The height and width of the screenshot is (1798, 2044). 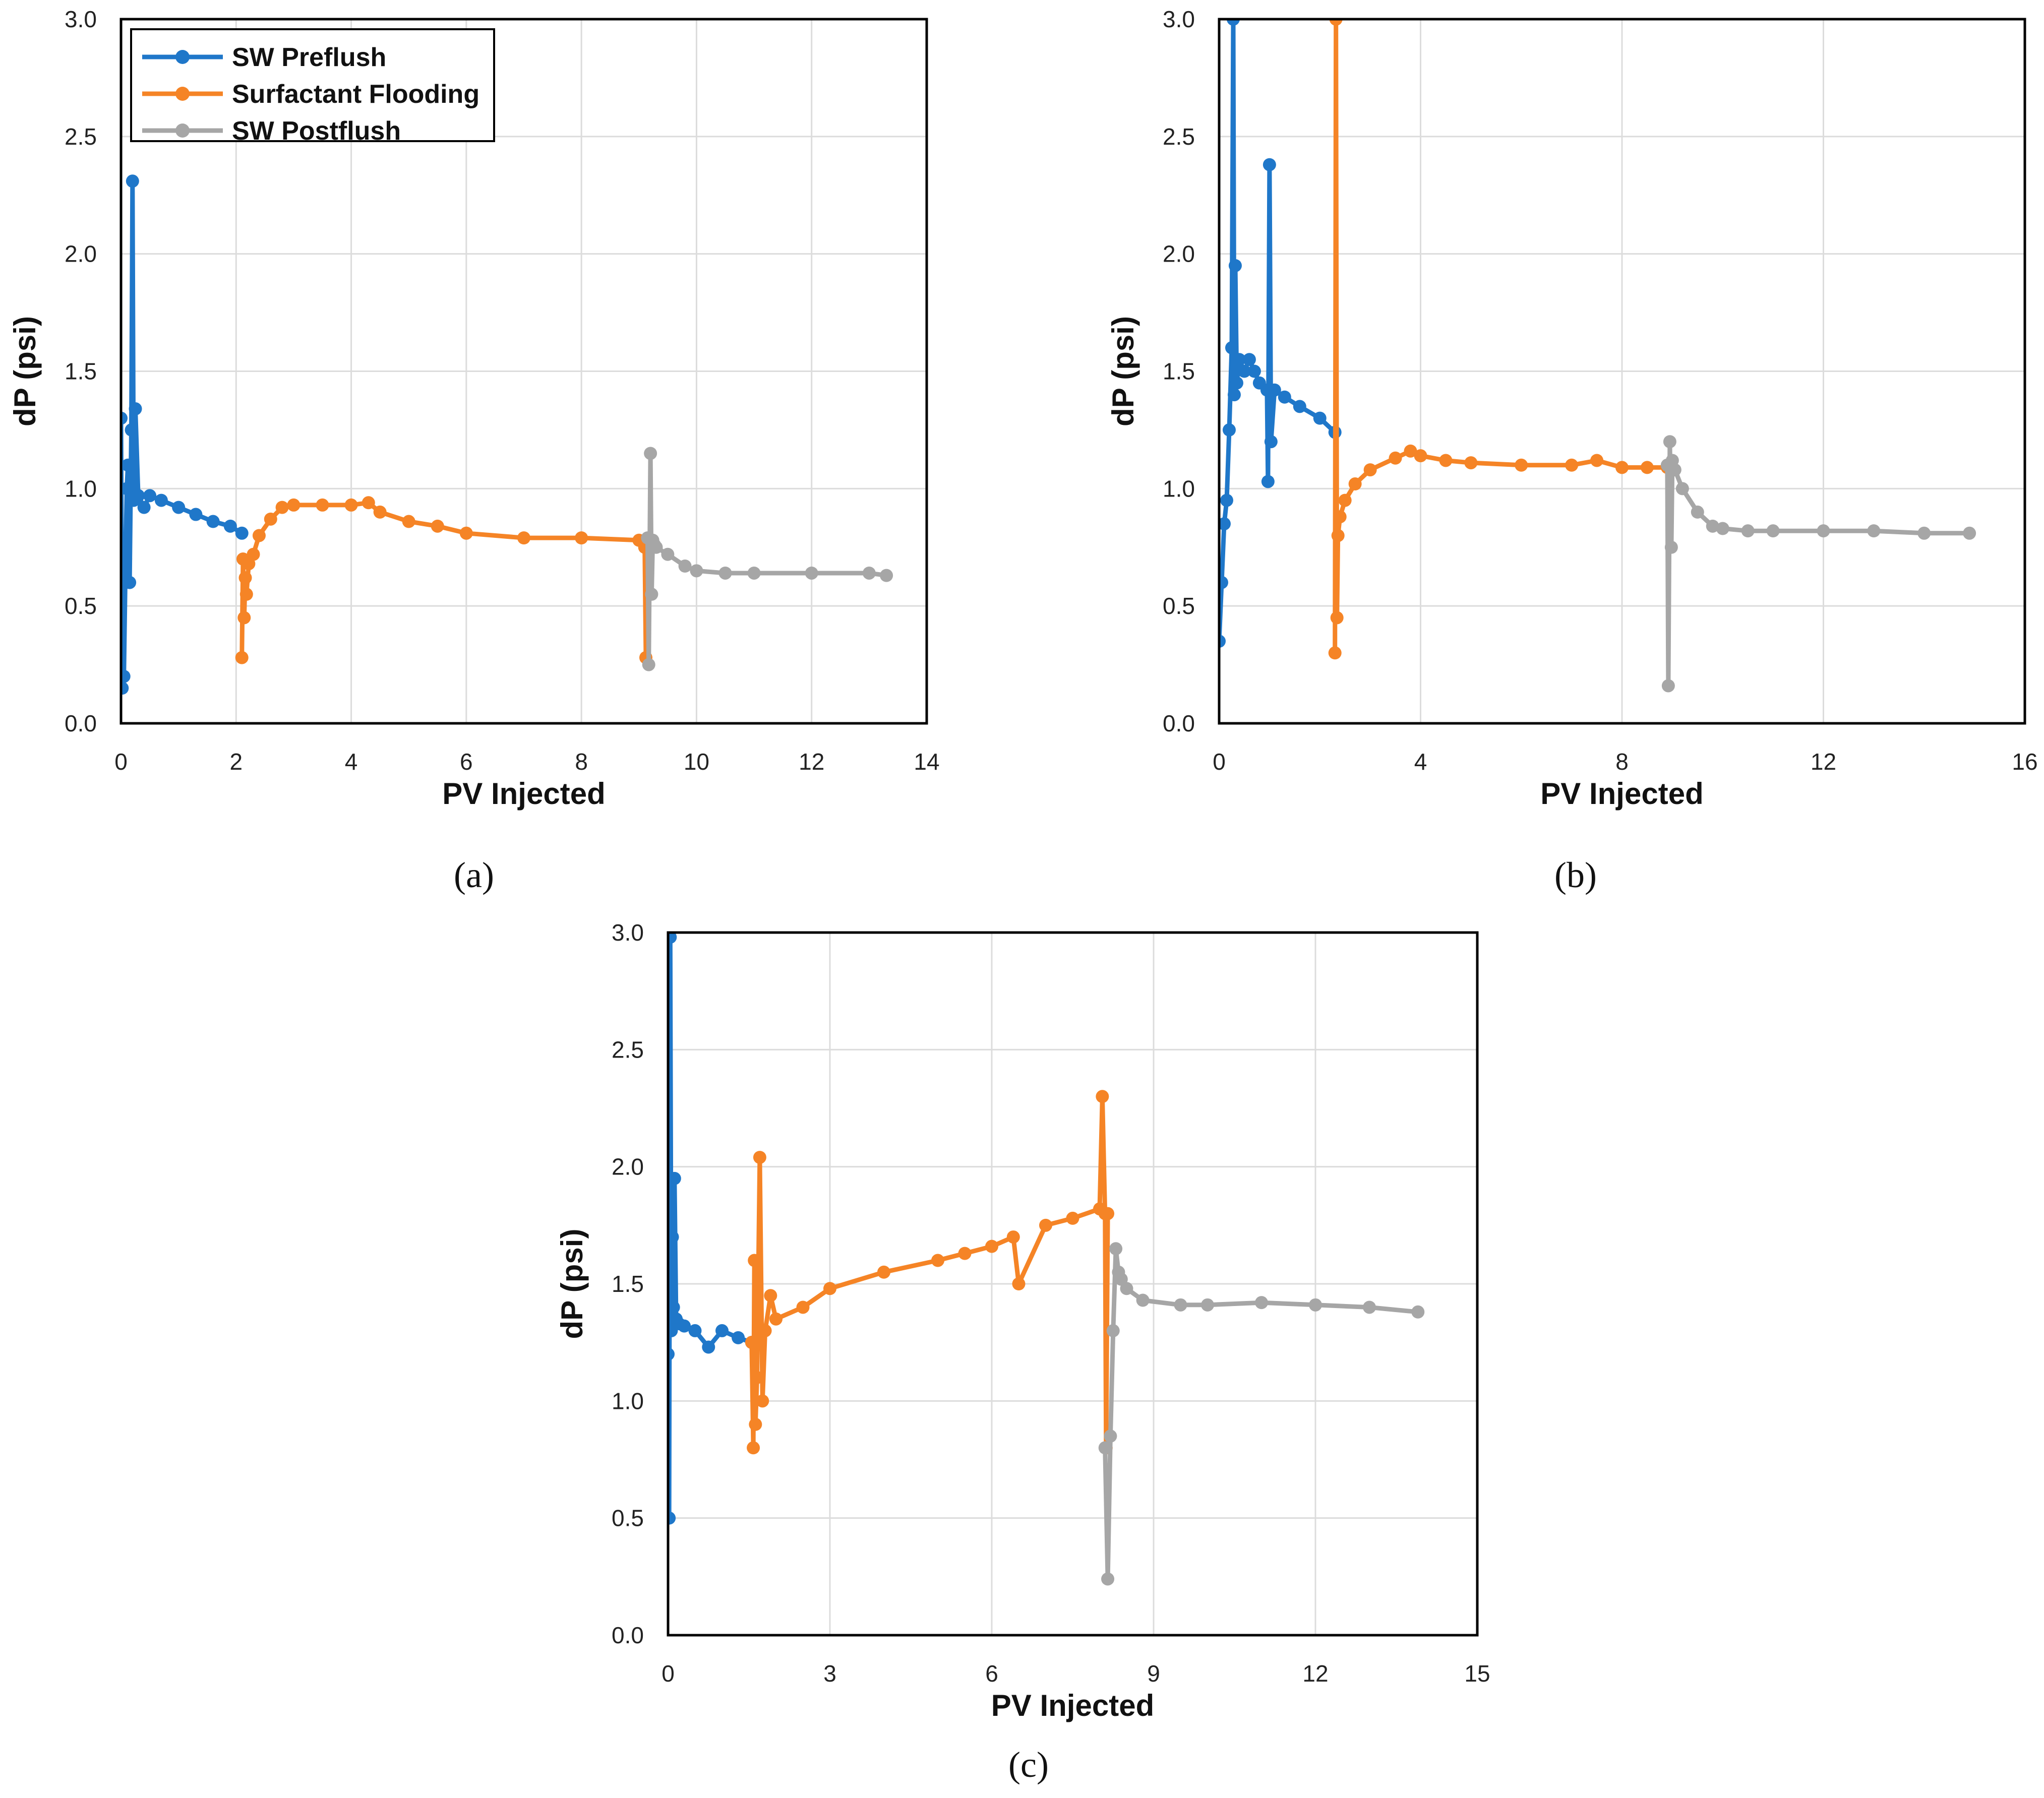 I want to click on legend-entry-label: Surfactant Flooding, so click(x=355, y=94).